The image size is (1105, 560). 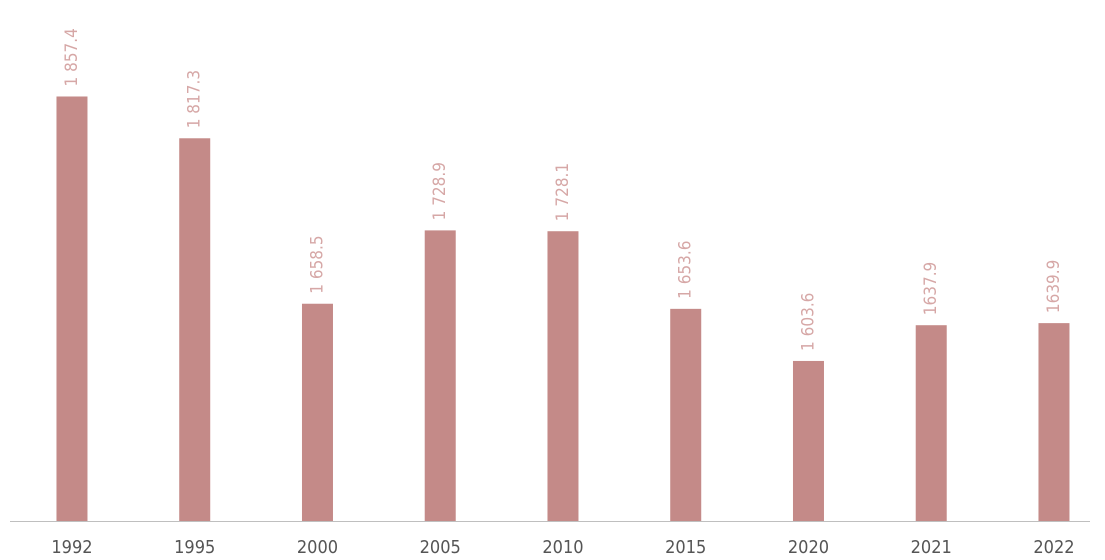 I want to click on value-label: 1639.9, so click(x=1054, y=287).